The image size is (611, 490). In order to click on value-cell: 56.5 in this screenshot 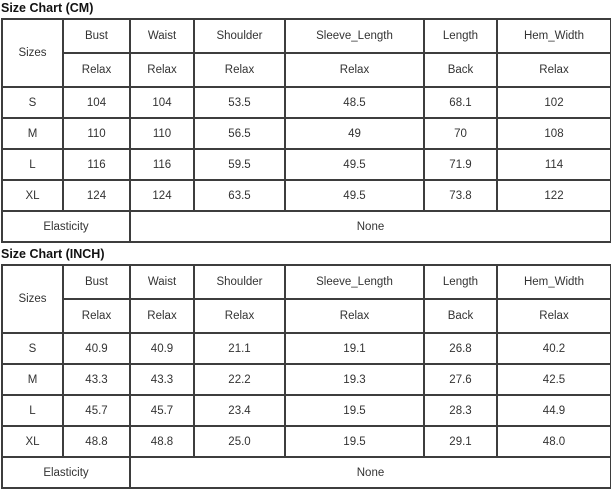, I will do `click(239, 133)`.